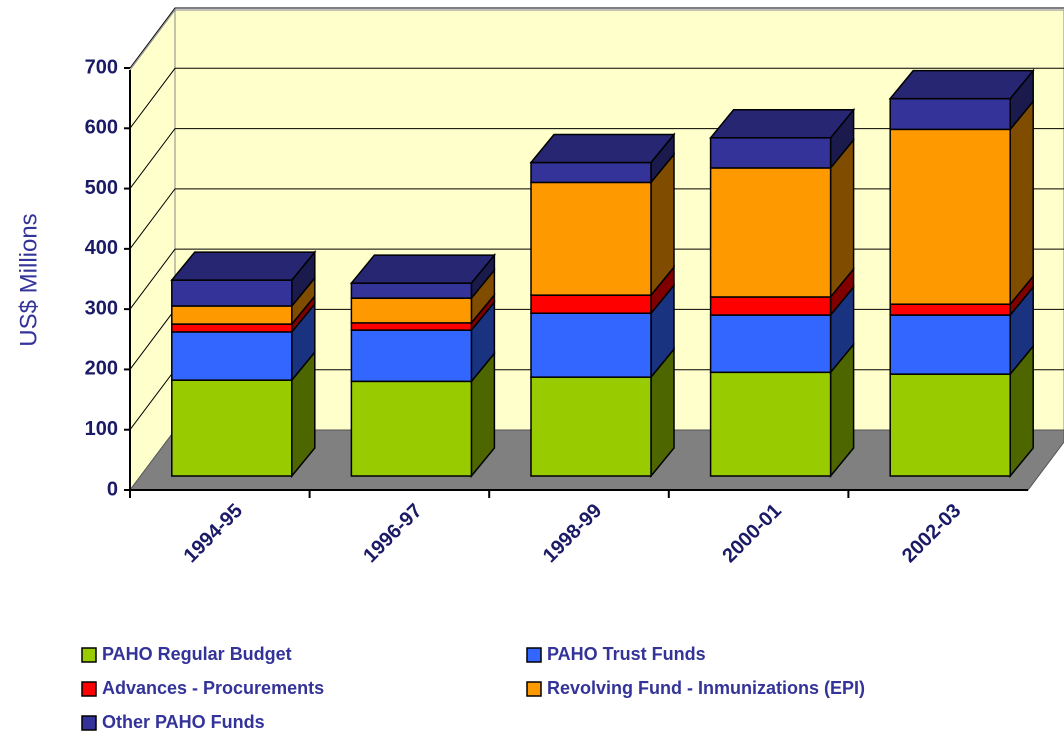 The height and width of the screenshot is (745, 1064). Describe the element at coordinates (101, 188) in the screenshot. I see `y-tick-label: 500` at that location.